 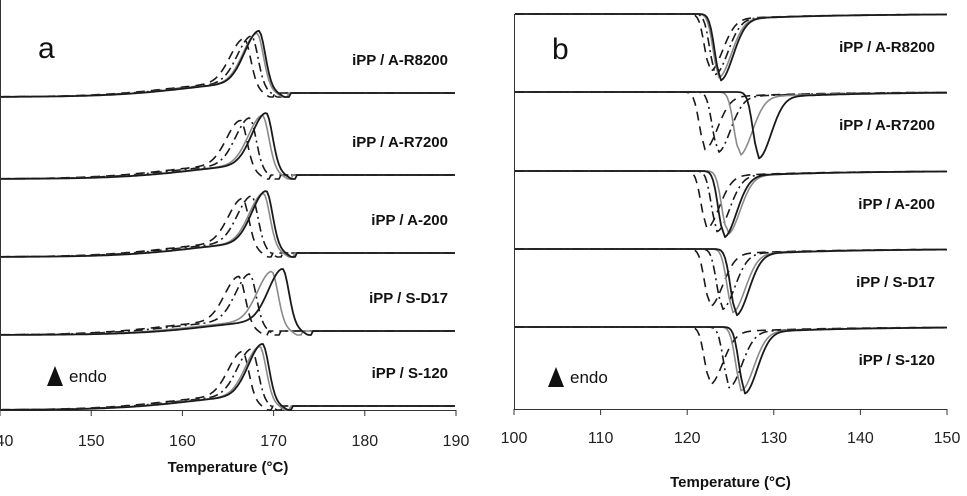 I want to click on curve-ipp-a-r7200-dash-dot, so click(x=228, y=148).